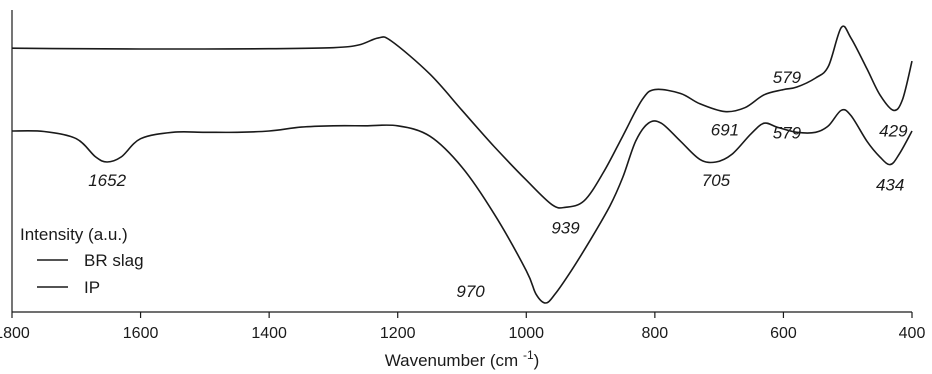 This screenshot has width=932, height=374. Describe the element at coordinates (141, 333) in the screenshot. I see `x-tick-label-1600: 1600` at that location.